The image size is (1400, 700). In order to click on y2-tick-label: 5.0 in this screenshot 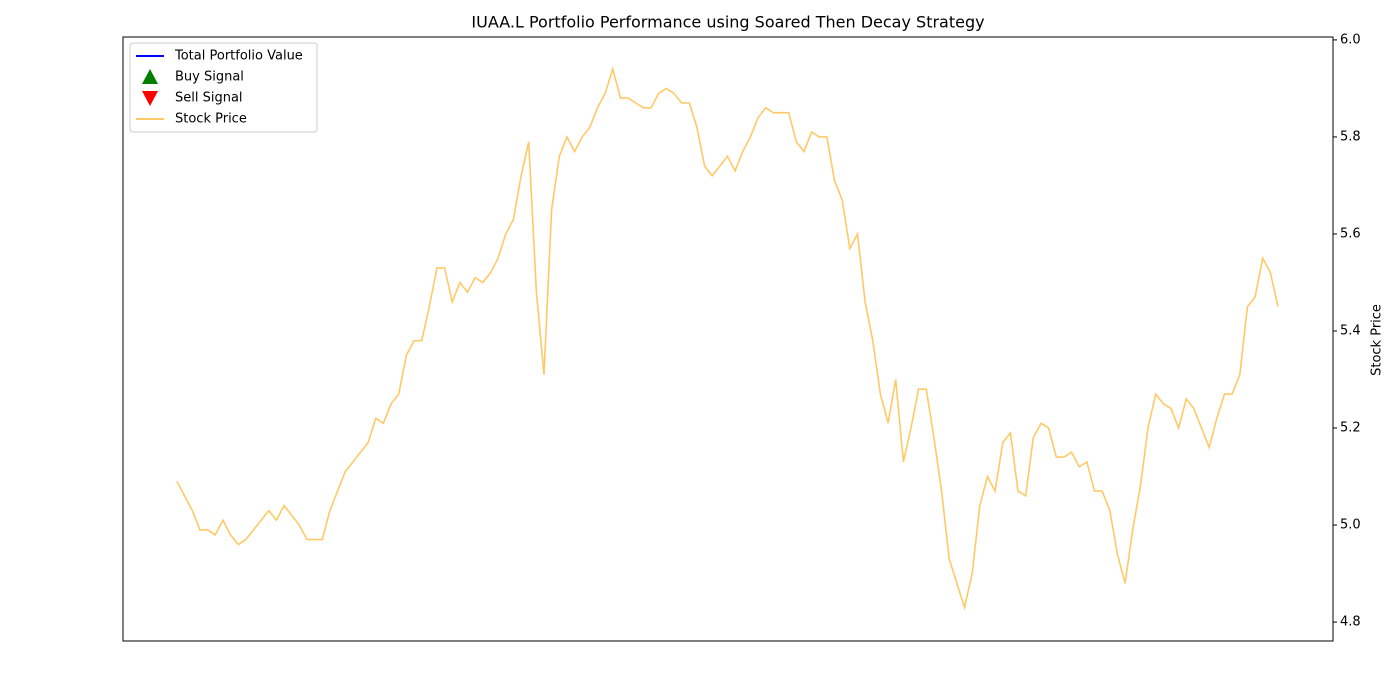, I will do `click(1350, 525)`.